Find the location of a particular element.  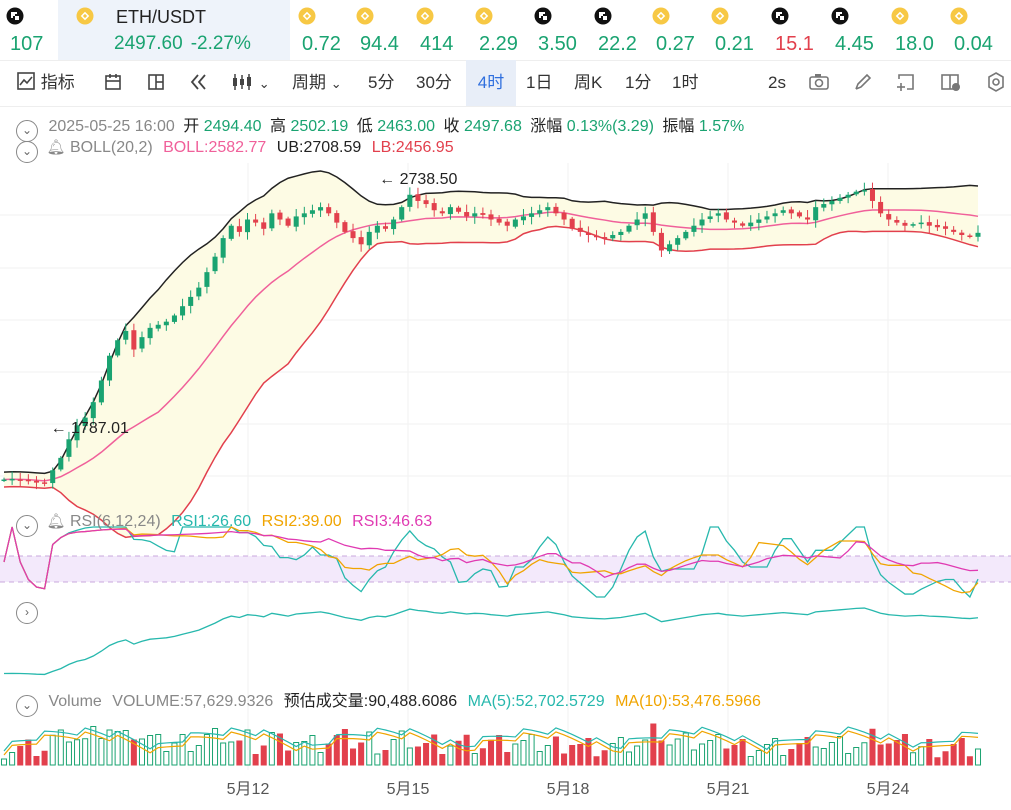

drawing-tool-button is located at coordinates (113, 83).